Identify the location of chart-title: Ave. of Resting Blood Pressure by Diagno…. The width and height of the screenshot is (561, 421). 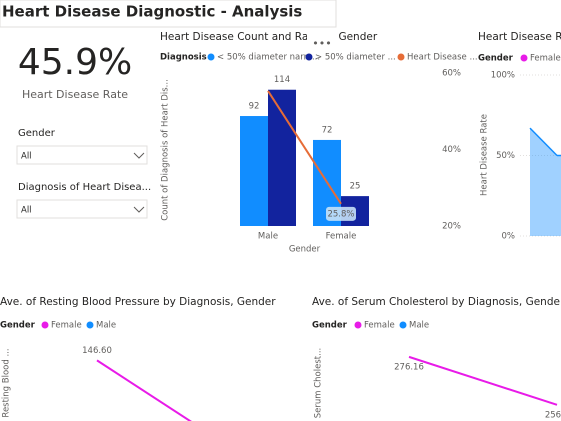
(138, 302).